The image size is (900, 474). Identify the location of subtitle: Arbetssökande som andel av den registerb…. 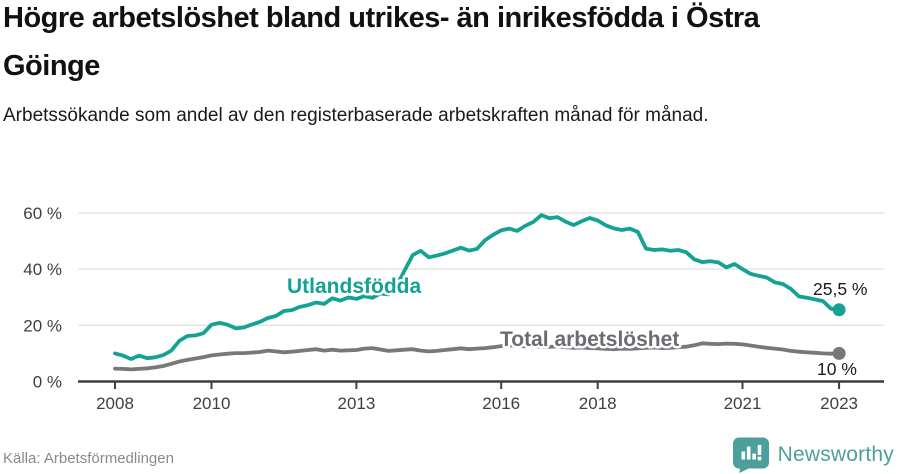
(356, 115).